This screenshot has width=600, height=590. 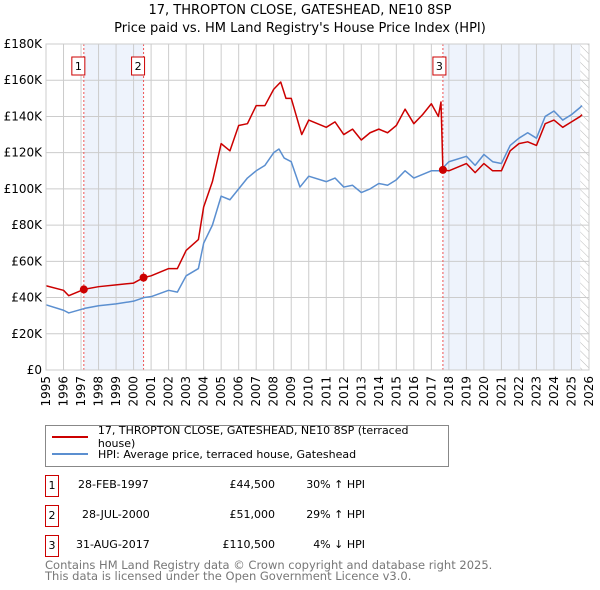 What do you see at coordinates (151, 391) in the screenshot?
I see `x-tick-label: 2001` at bounding box center [151, 391].